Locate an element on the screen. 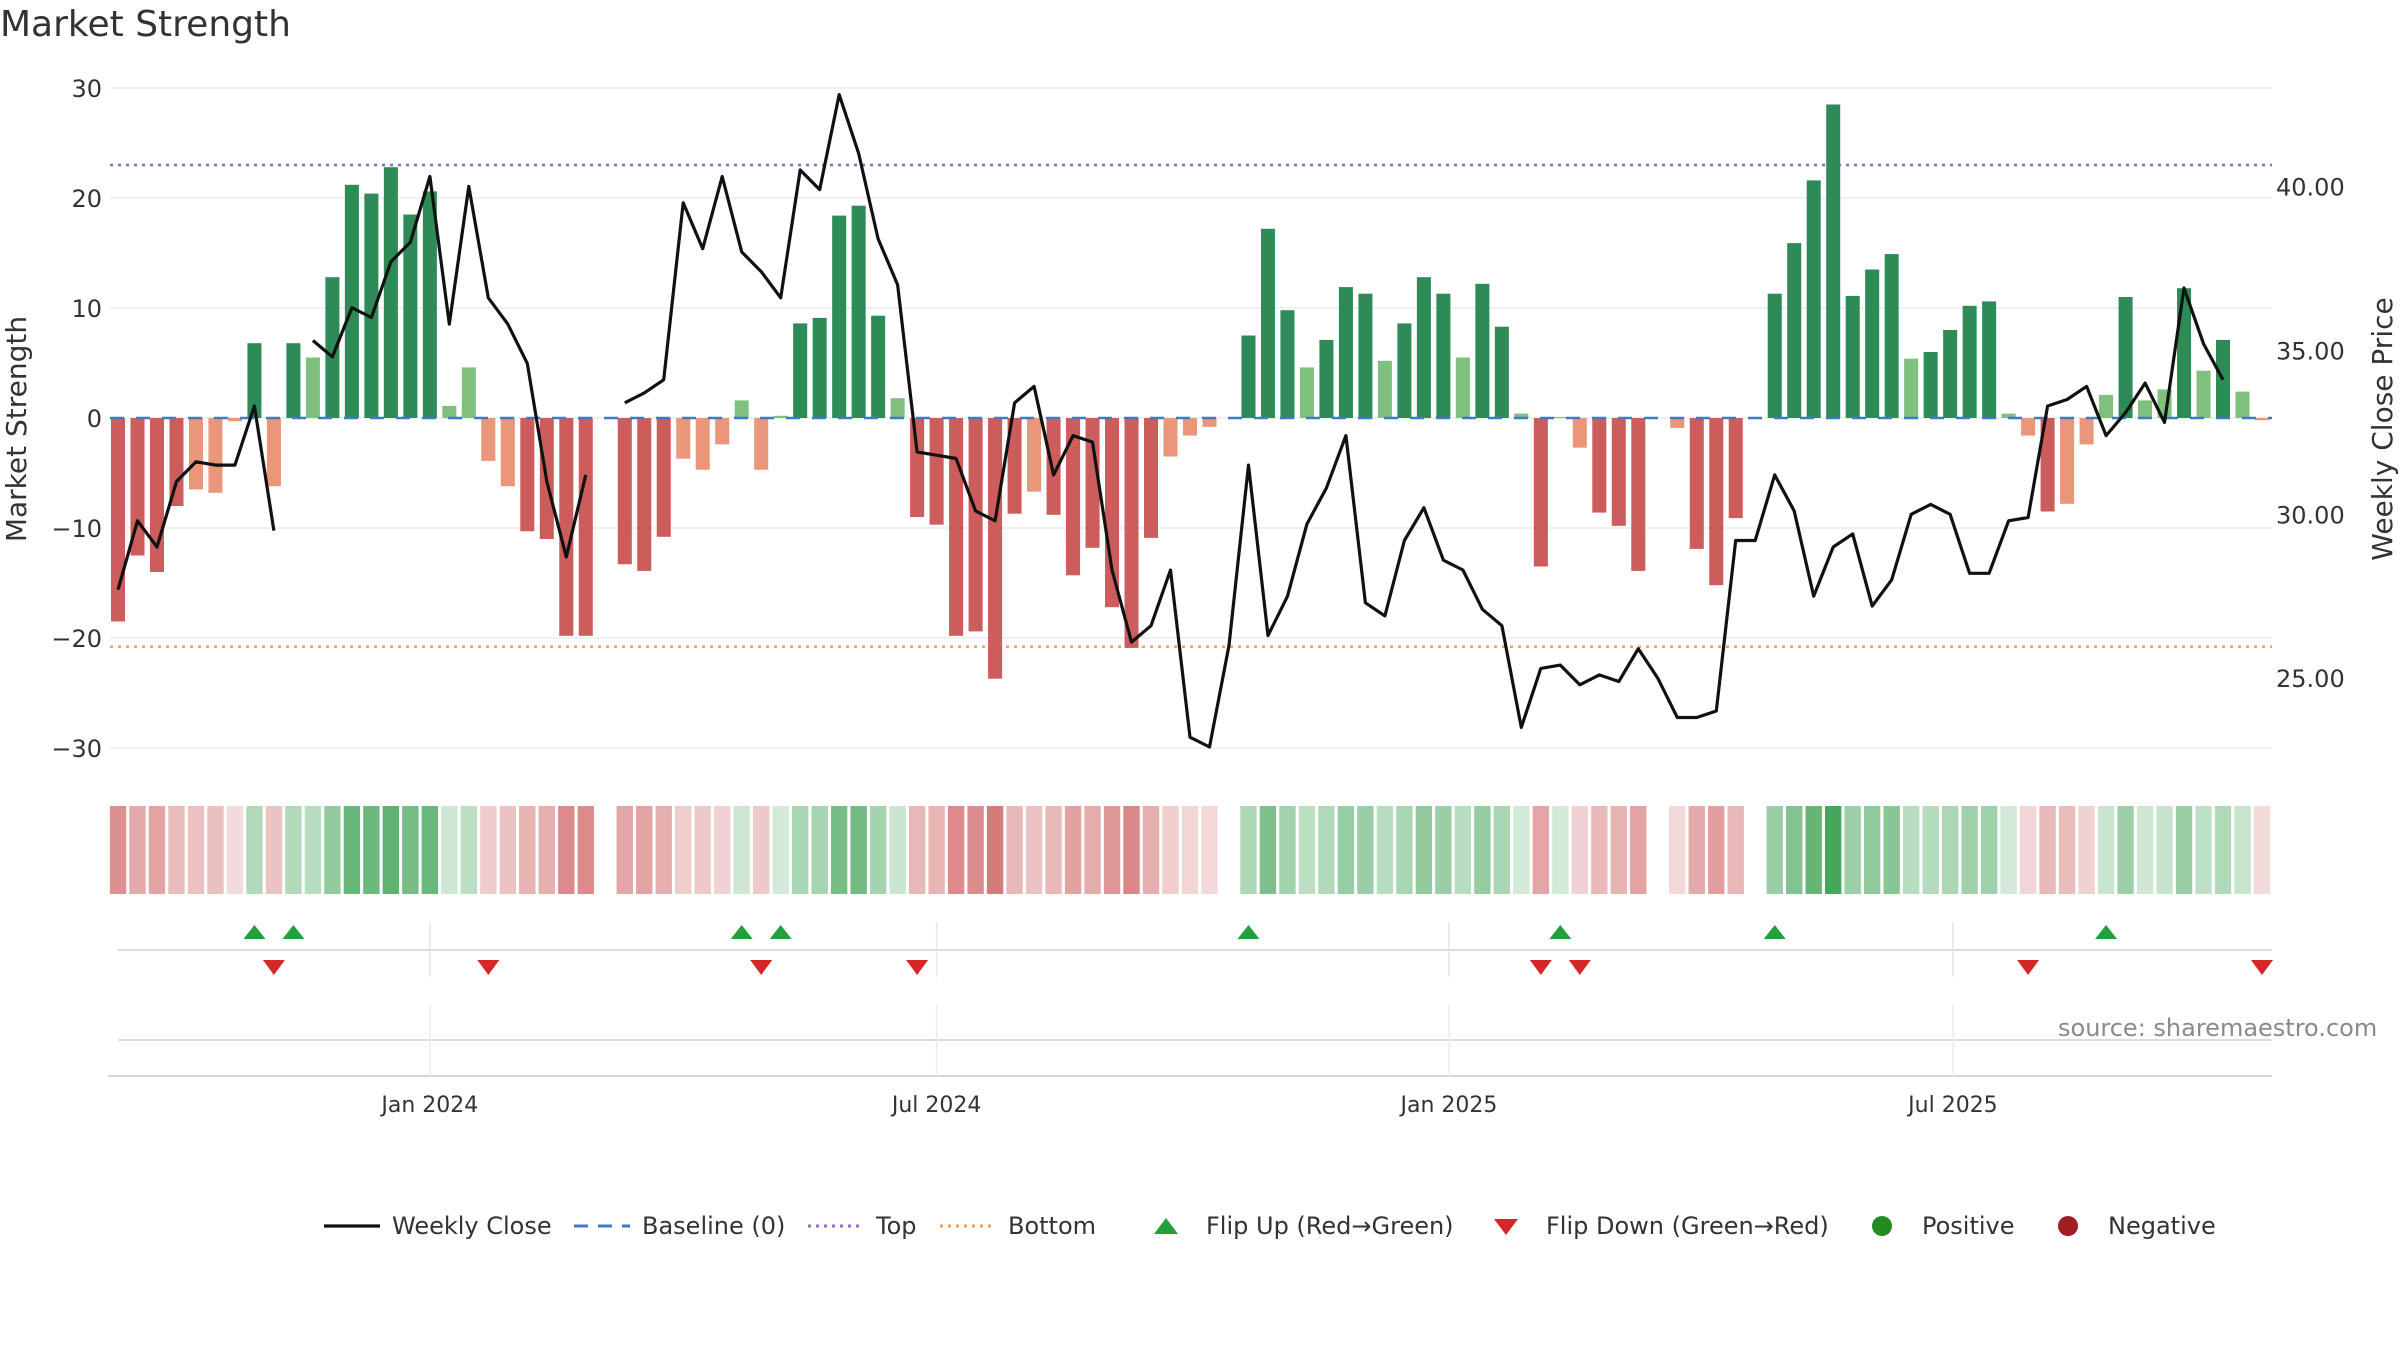 This screenshot has height=1350, width=2400. legend-label: Flip Up (Red→Green) is located at coordinates (1330, 1226).